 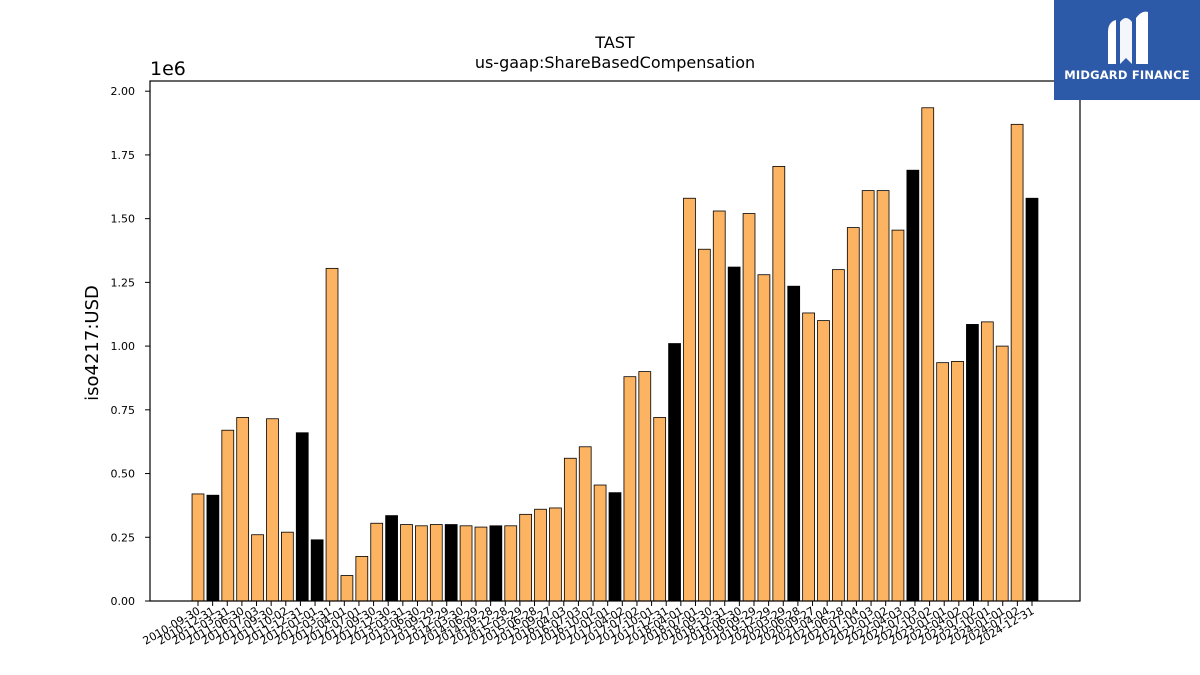 What do you see at coordinates (123, 346) in the screenshot?
I see `y-tick-label: 1.00` at bounding box center [123, 346].